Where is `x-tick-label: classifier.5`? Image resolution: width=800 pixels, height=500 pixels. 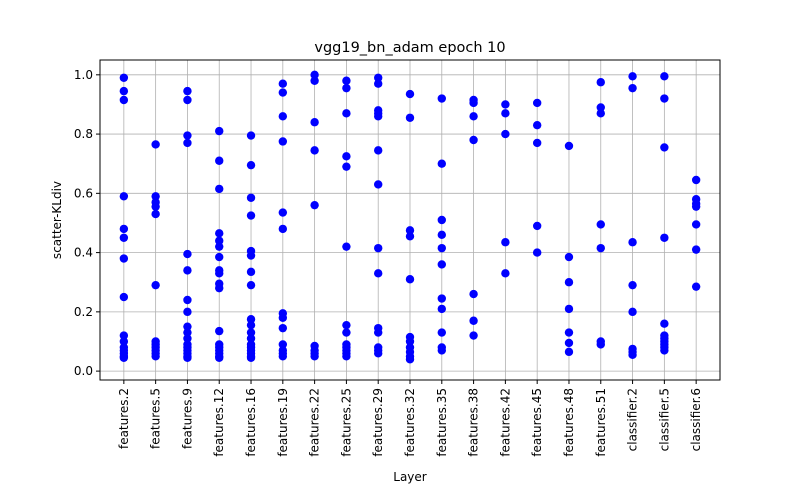
x-tick-label: classifier.5 is located at coordinates (664, 419).